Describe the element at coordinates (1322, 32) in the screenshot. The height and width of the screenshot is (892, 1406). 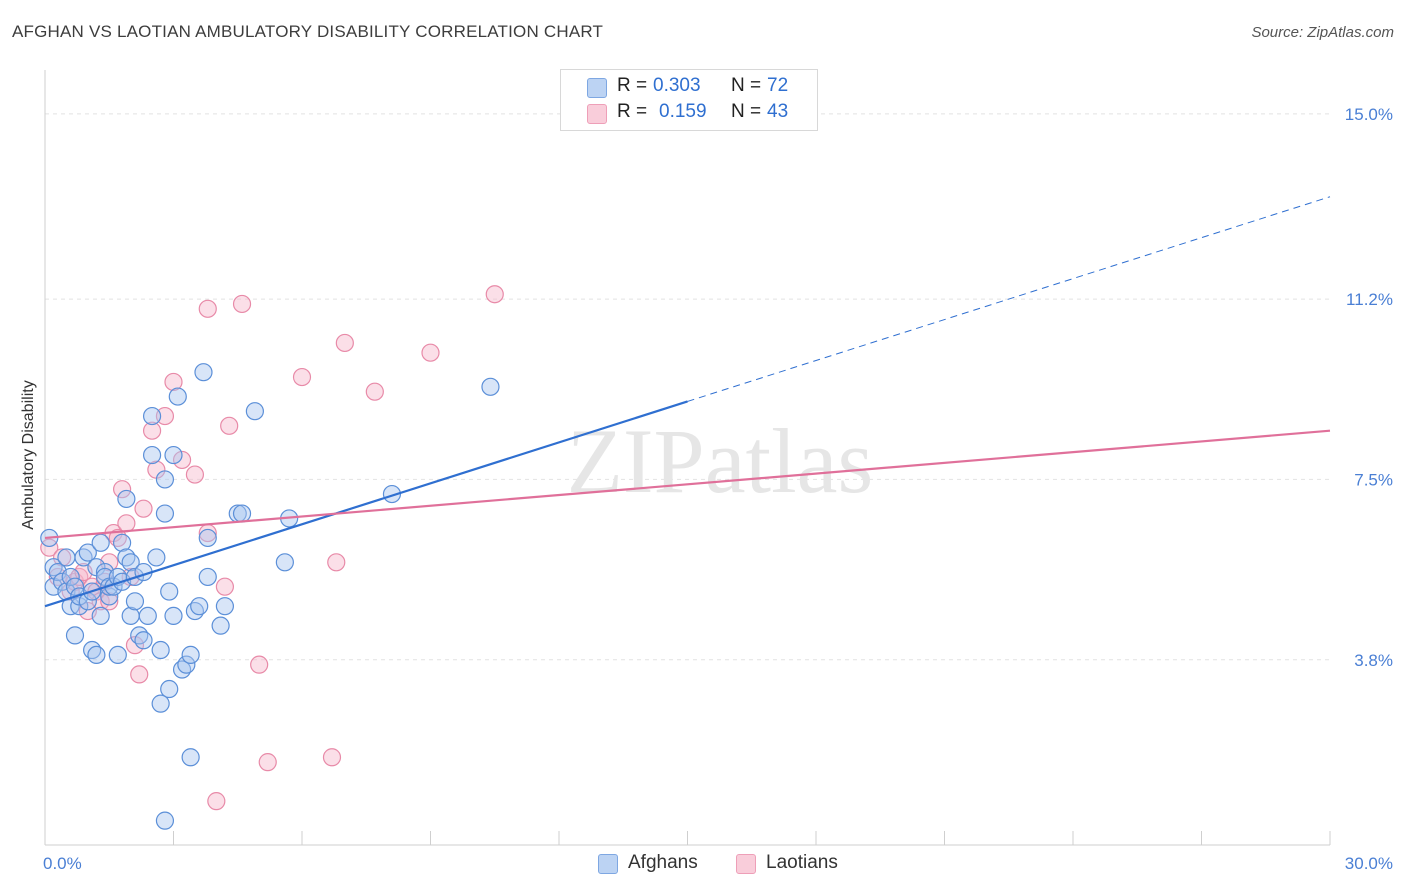
I see `source-label: Source: ZipAtlas.com` at that location.